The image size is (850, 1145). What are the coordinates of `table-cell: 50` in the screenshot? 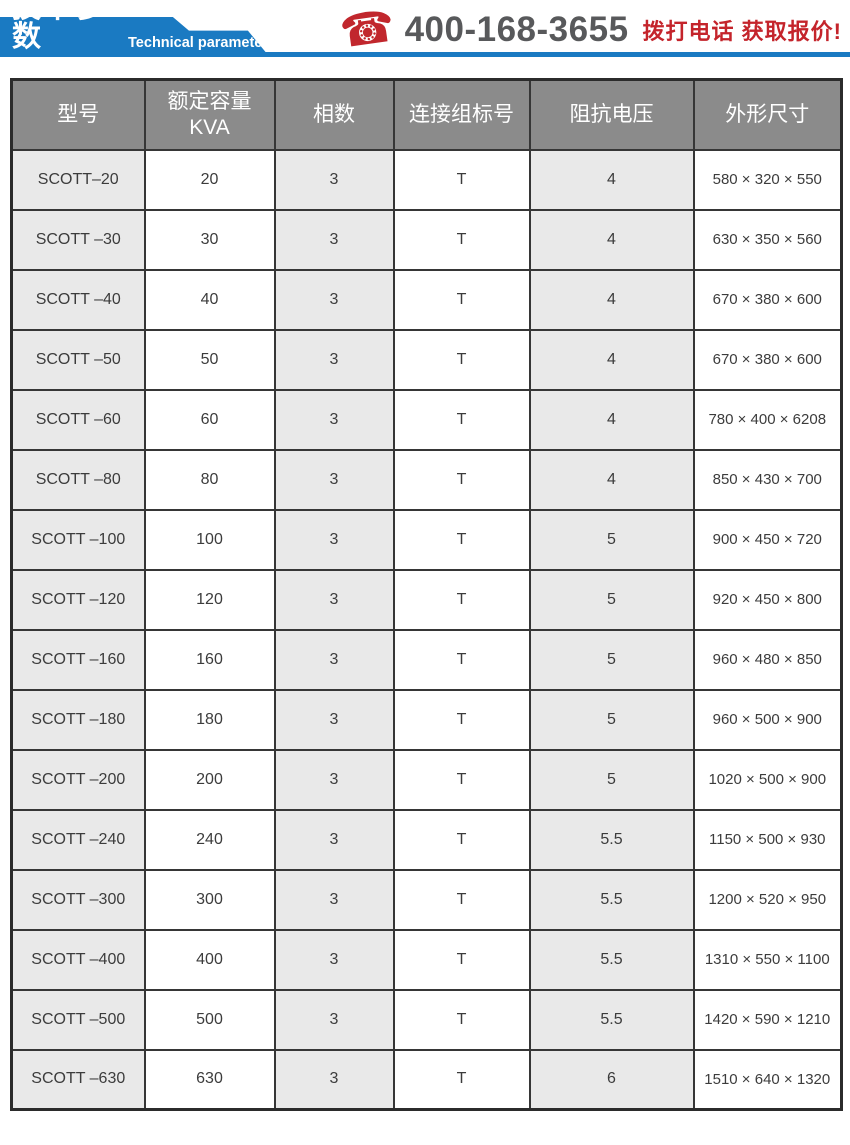 It's located at (209, 359).